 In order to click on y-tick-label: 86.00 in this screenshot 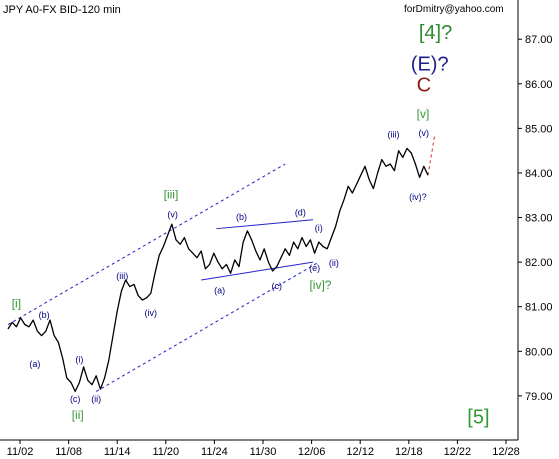, I will do `click(539, 85)`.